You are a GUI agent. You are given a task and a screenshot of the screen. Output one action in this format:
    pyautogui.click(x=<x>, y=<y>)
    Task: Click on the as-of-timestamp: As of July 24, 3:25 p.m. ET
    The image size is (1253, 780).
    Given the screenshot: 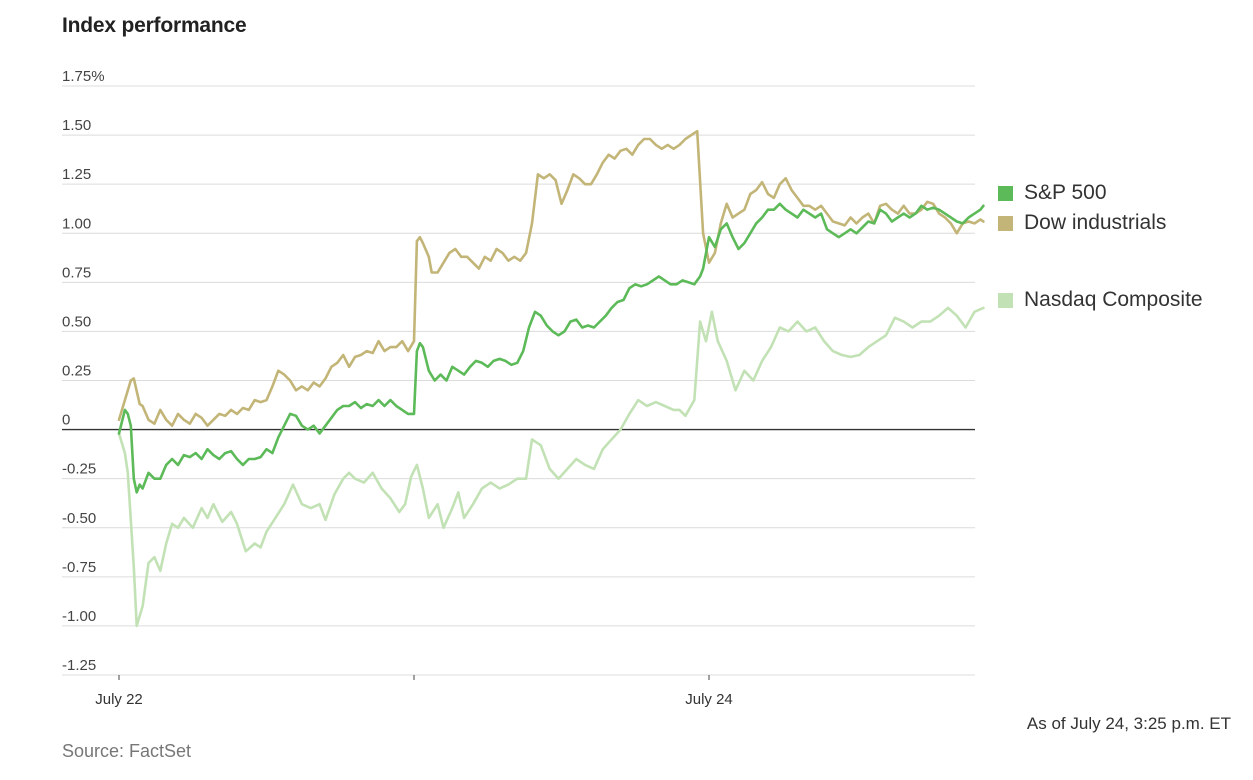 What is the action you would take?
    pyautogui.click(x=1128, y=723)
    